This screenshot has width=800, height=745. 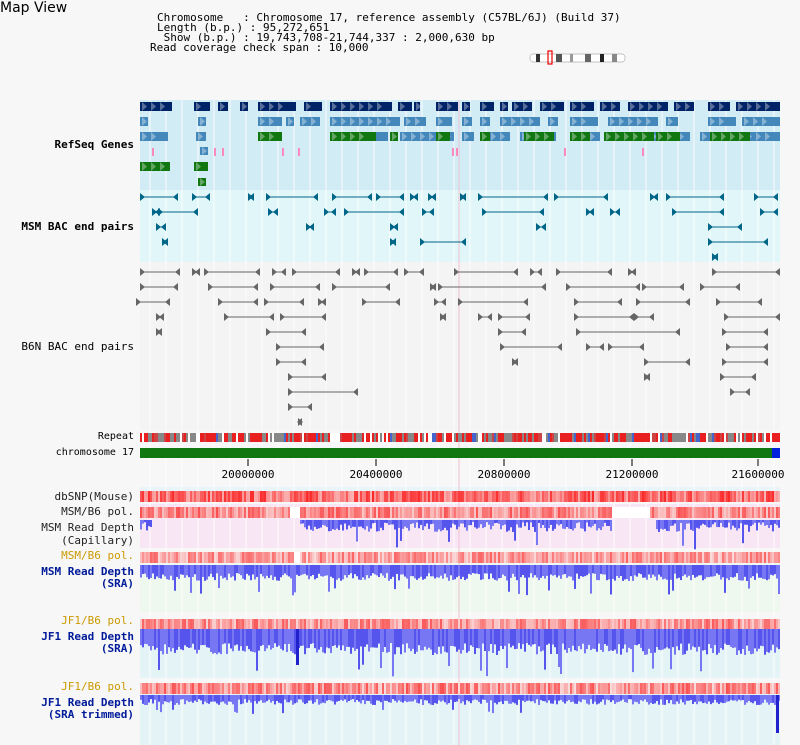 What do you see at coordinates (577, 57) in the screenshot?
I see `chromosome-ideogram` at bounding box center [577, 57].